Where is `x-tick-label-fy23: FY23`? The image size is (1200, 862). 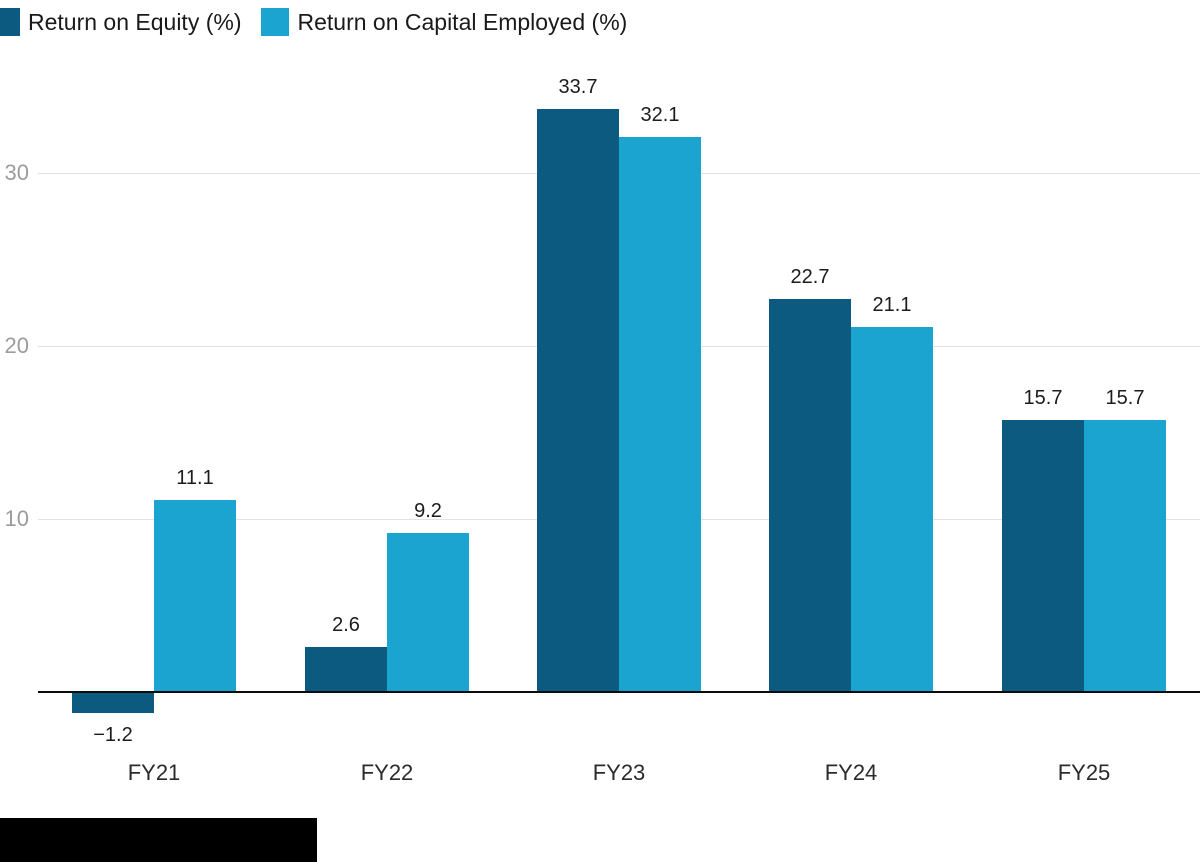 x-tick-label-fy23: FY23 is located at coordinates (619, 772).